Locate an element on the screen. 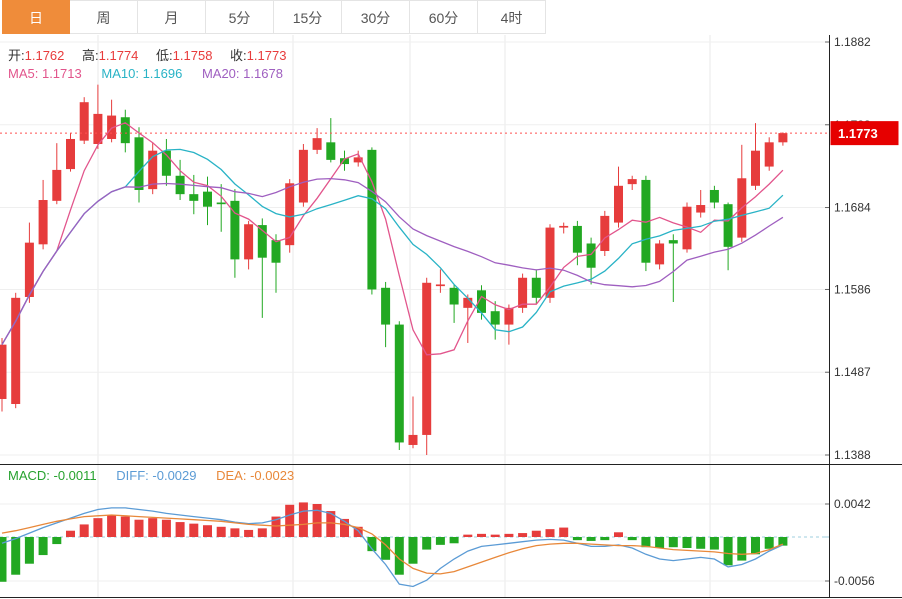 The width and height of the screenshot is (902, 599). macd-readout: MACD: -0.0011 DIFF: -0.0029 DEA: -0.0023 is located at coordinates (159, 475).